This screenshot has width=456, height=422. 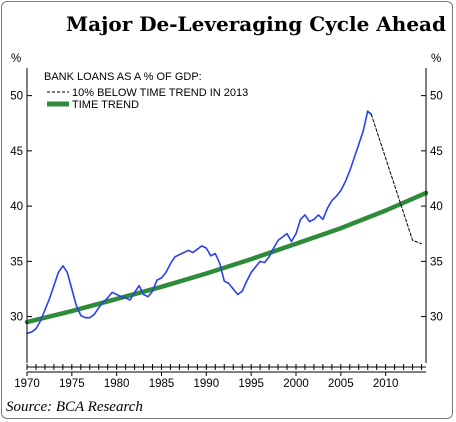 What do you see at coordinates (386, 384) in the screenshot?
I see `x-tick-label: 2010` at bounding box center [386, 384].